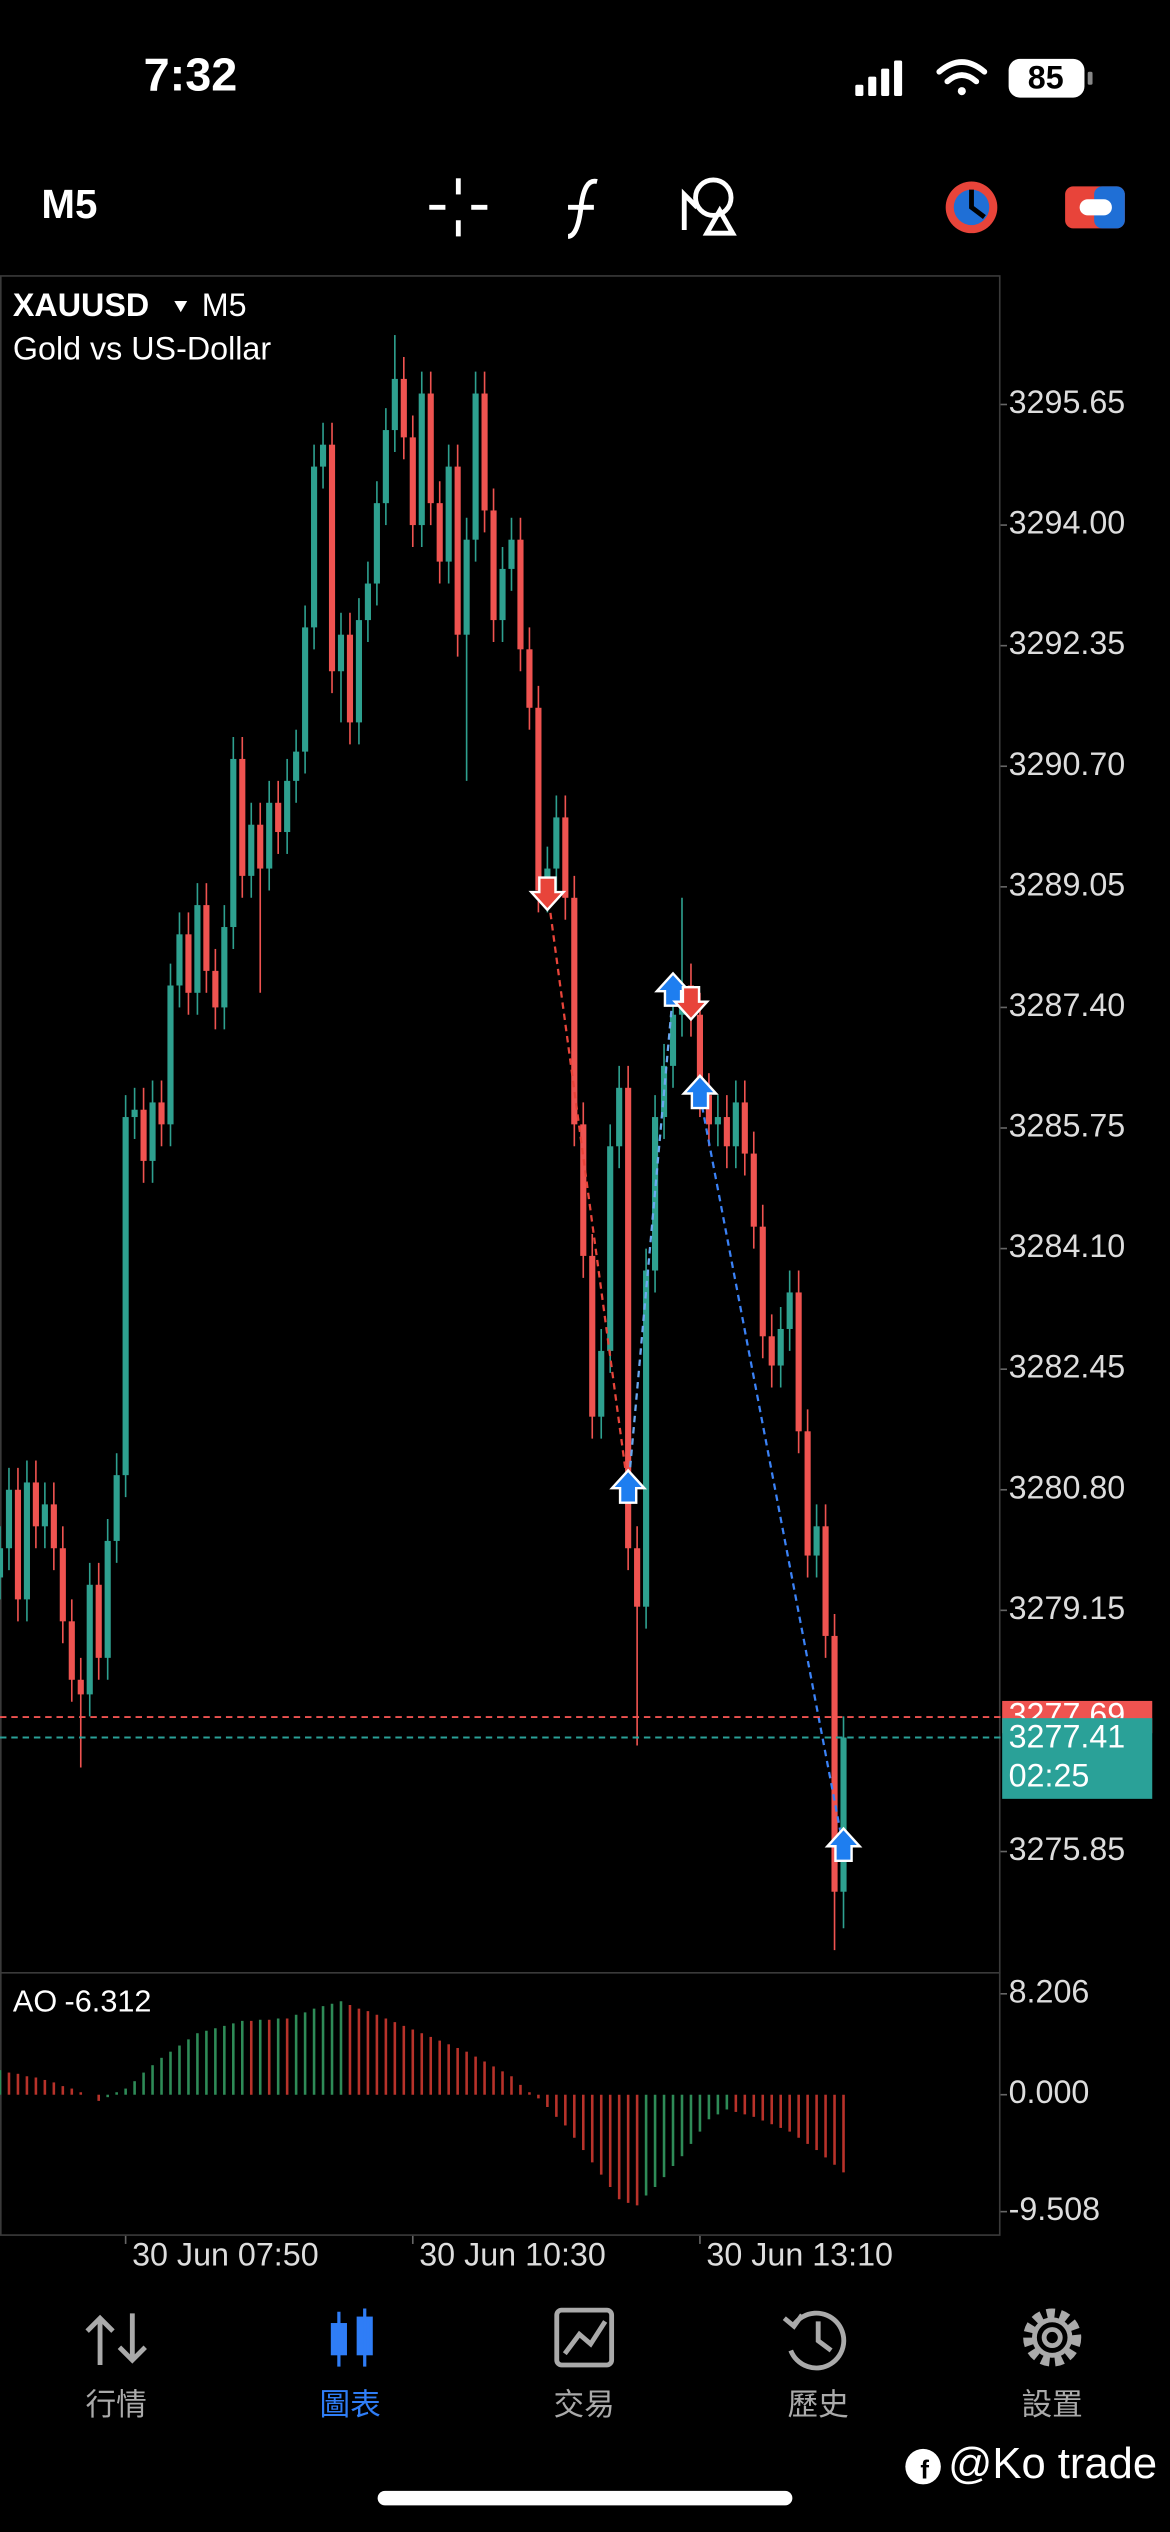 This screenshot has width=1170, height=2532. Describe the element at coordinates (69, 204) in the screenshot. I see `timeframe-button: M5` at that location.